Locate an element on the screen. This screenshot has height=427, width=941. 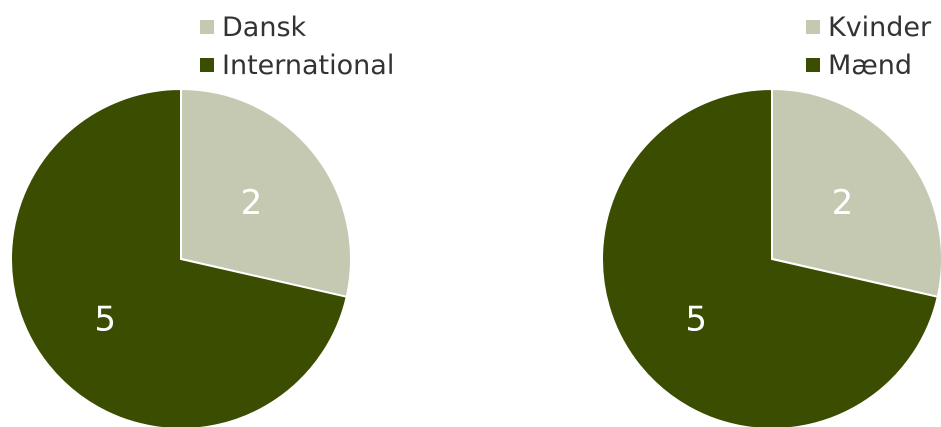
legend-item-international: International is located at coordinates (297, 65).